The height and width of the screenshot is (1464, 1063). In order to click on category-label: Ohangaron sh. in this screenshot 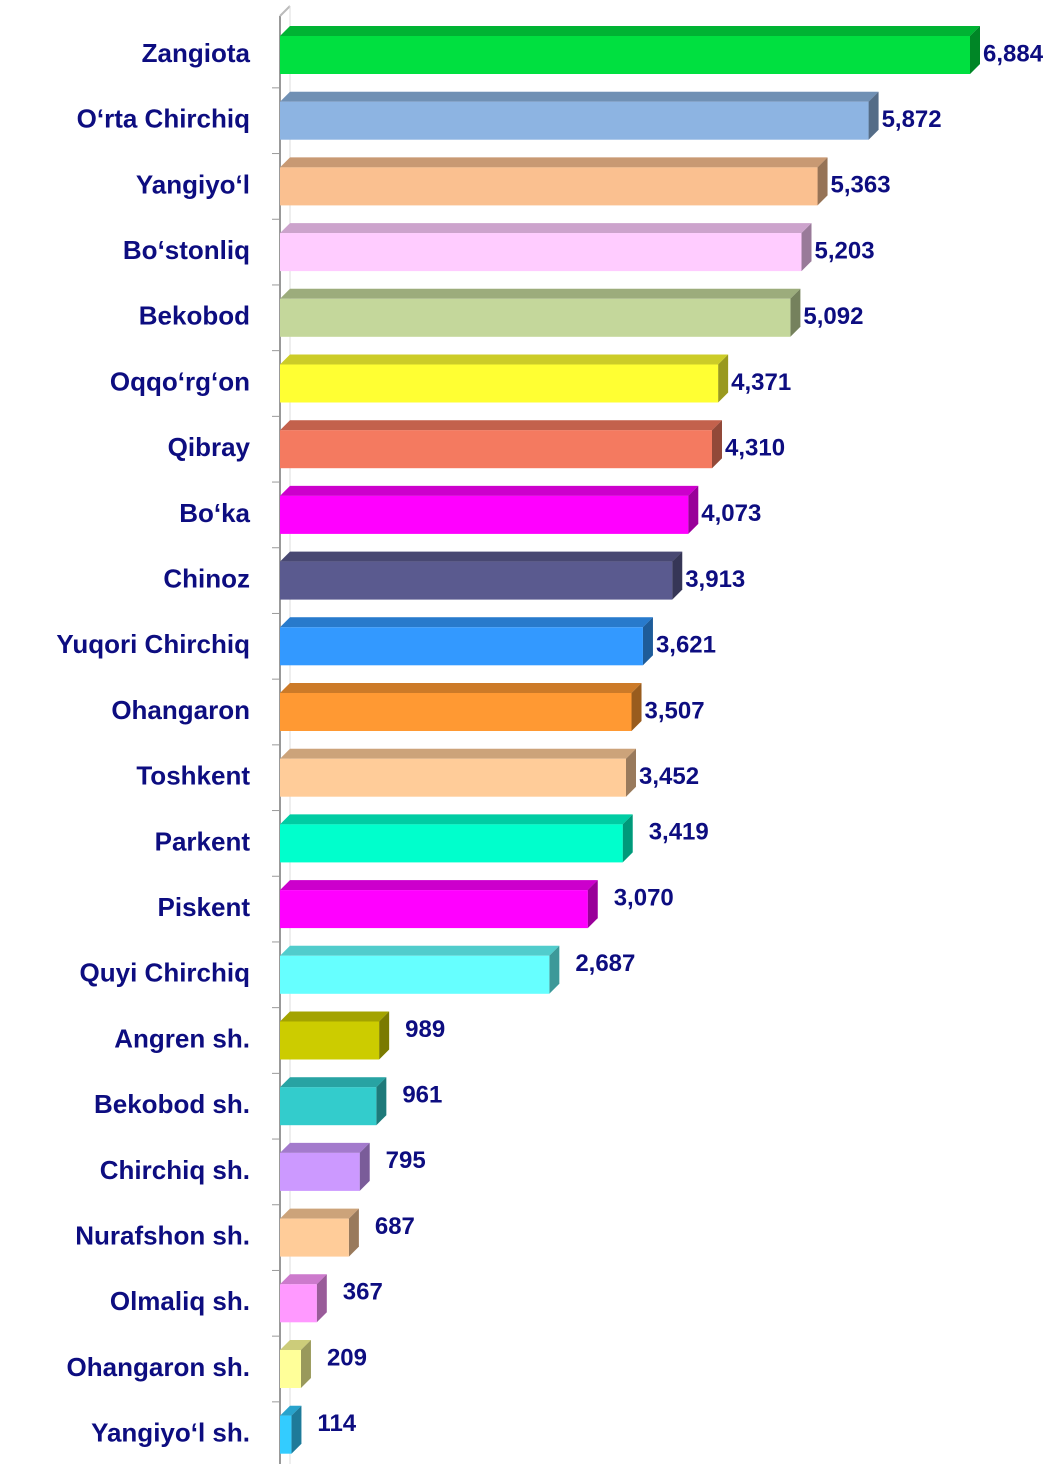, I will do `click(158, 1367)`.